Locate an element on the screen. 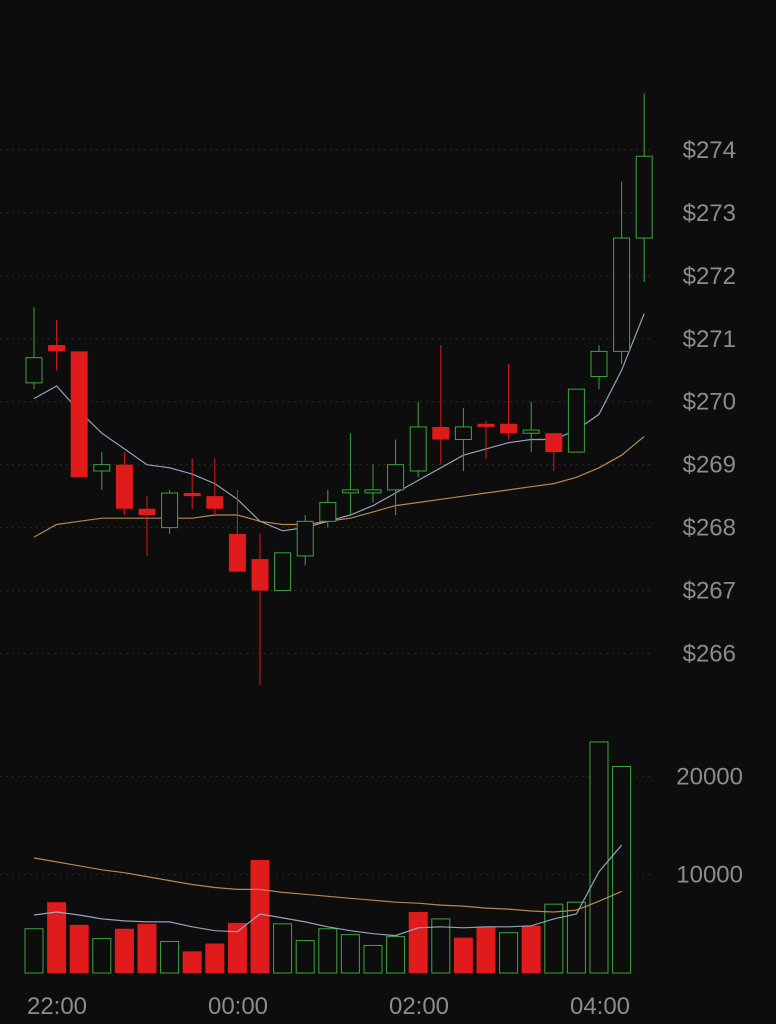 The width and height of the screenshot is (776, 1024). time-tick-label: 02:00 is located at coordinates (419, 1006).